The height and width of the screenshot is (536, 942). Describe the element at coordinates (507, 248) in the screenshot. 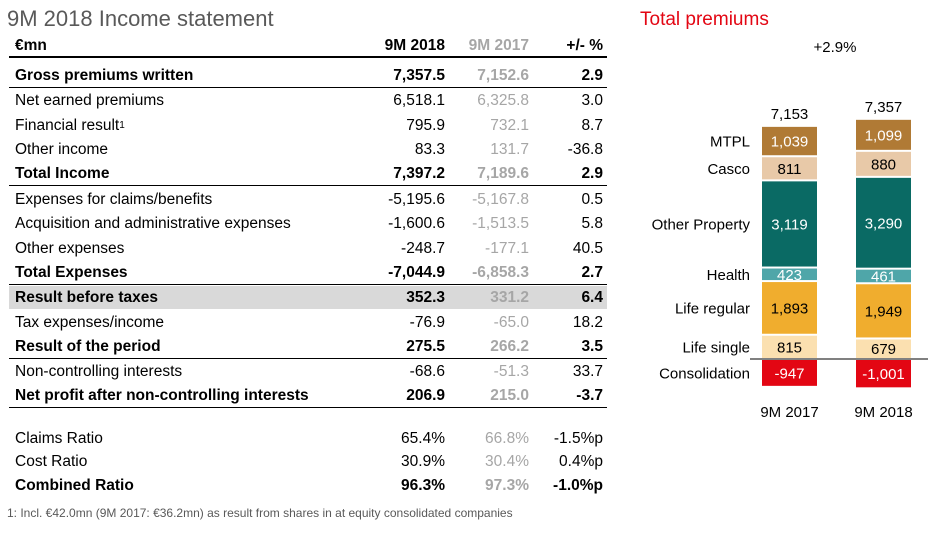

I see `row-previous-value: -177.1` at that location.